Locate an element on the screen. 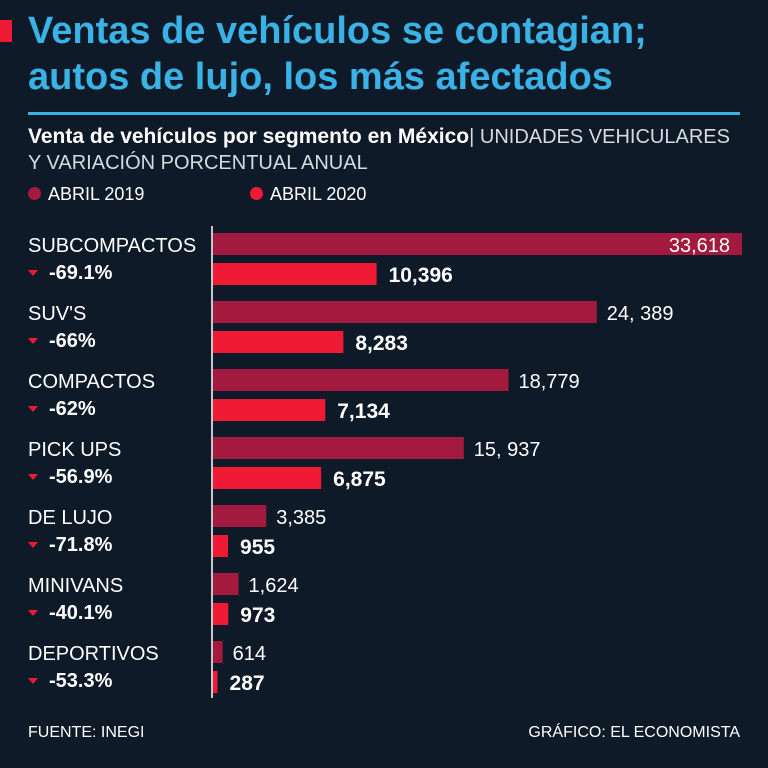 This screenshot has width=768, height=768. category-label: MINIVANS is located at coordinates (75, 586).